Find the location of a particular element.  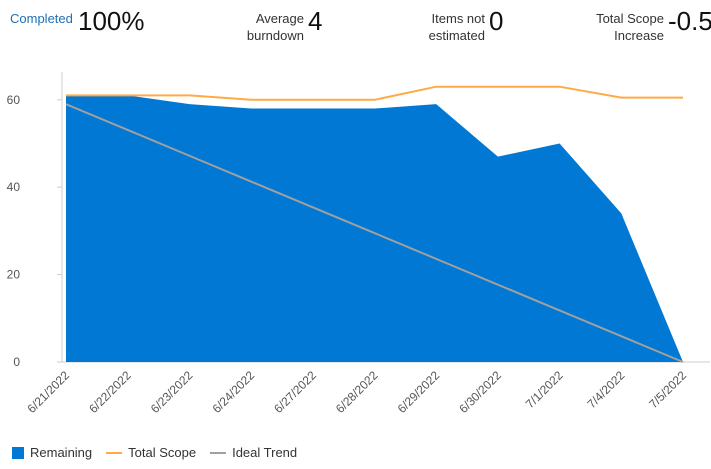

legend: Remaining Total Scope Ideal Trend is located at coordinates (154, 452).